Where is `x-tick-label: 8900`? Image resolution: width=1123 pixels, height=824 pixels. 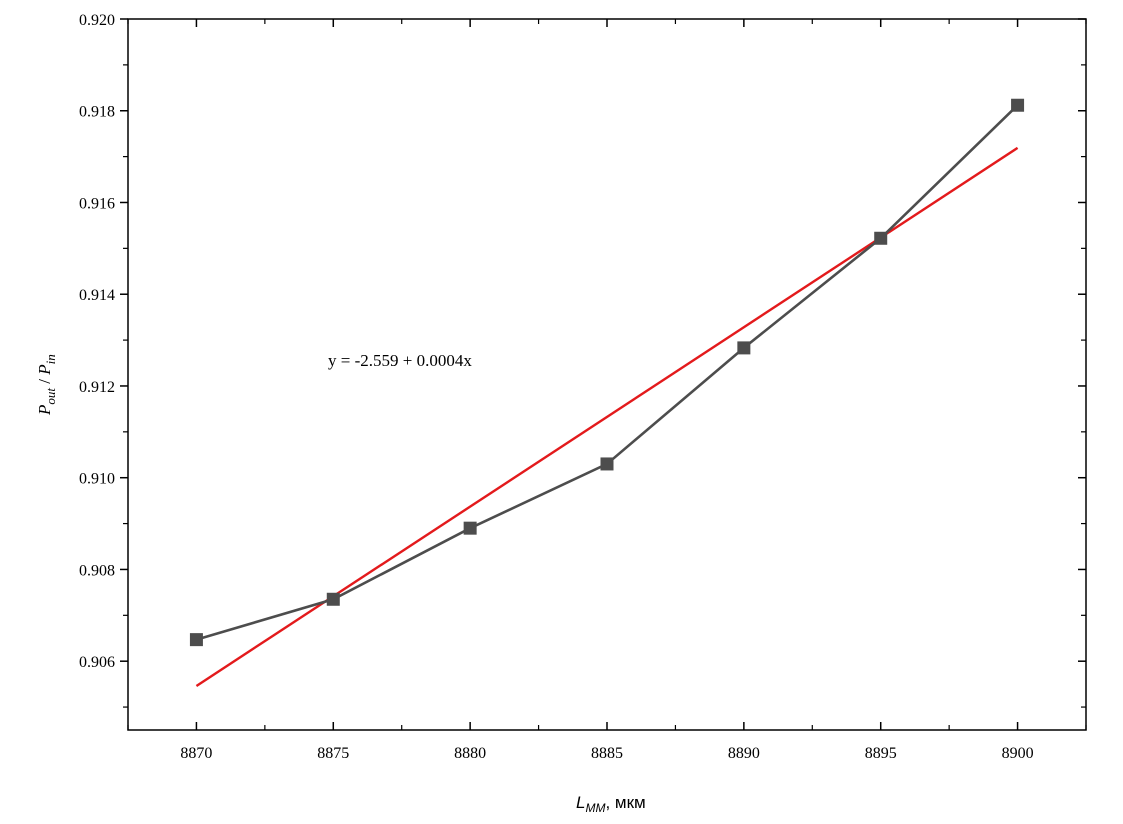
x-tick-label: 8900 is located at coordinates (1018, 753).